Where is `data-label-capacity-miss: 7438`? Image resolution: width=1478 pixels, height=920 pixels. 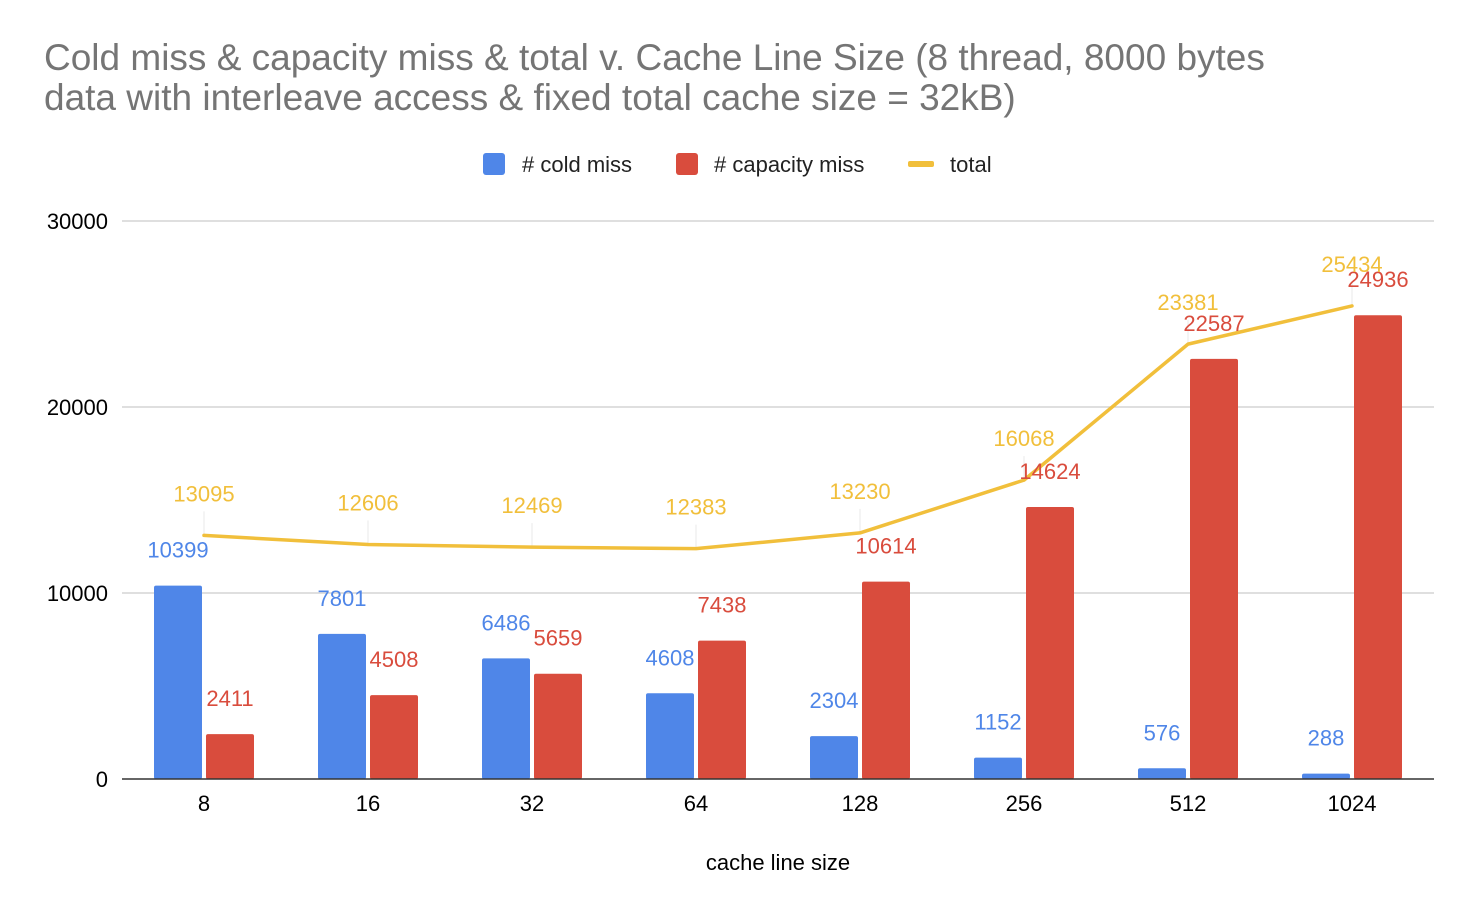 data-label-capacity-miss: 7438 is located at coordinates (722, 605).